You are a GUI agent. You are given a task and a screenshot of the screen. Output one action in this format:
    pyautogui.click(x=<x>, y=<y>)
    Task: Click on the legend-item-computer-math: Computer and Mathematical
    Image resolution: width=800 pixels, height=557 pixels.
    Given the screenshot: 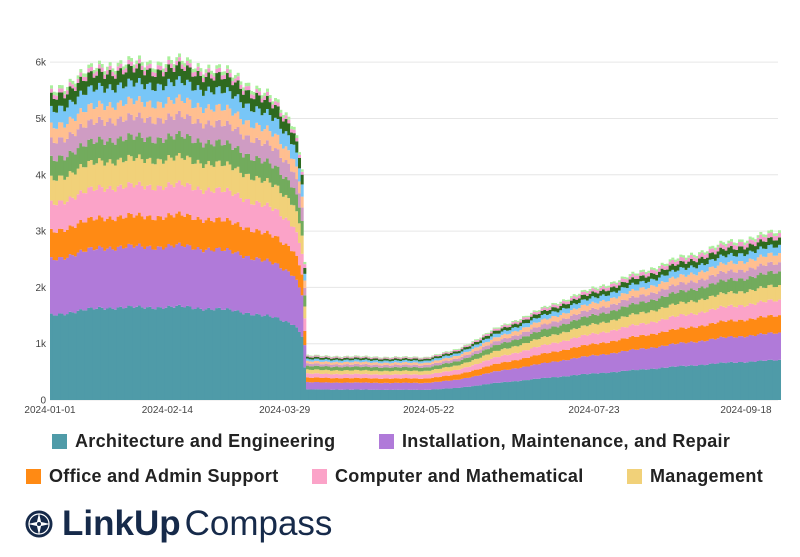 What is the action you would take?
    pyautogui.click(x=448, y=476)
    